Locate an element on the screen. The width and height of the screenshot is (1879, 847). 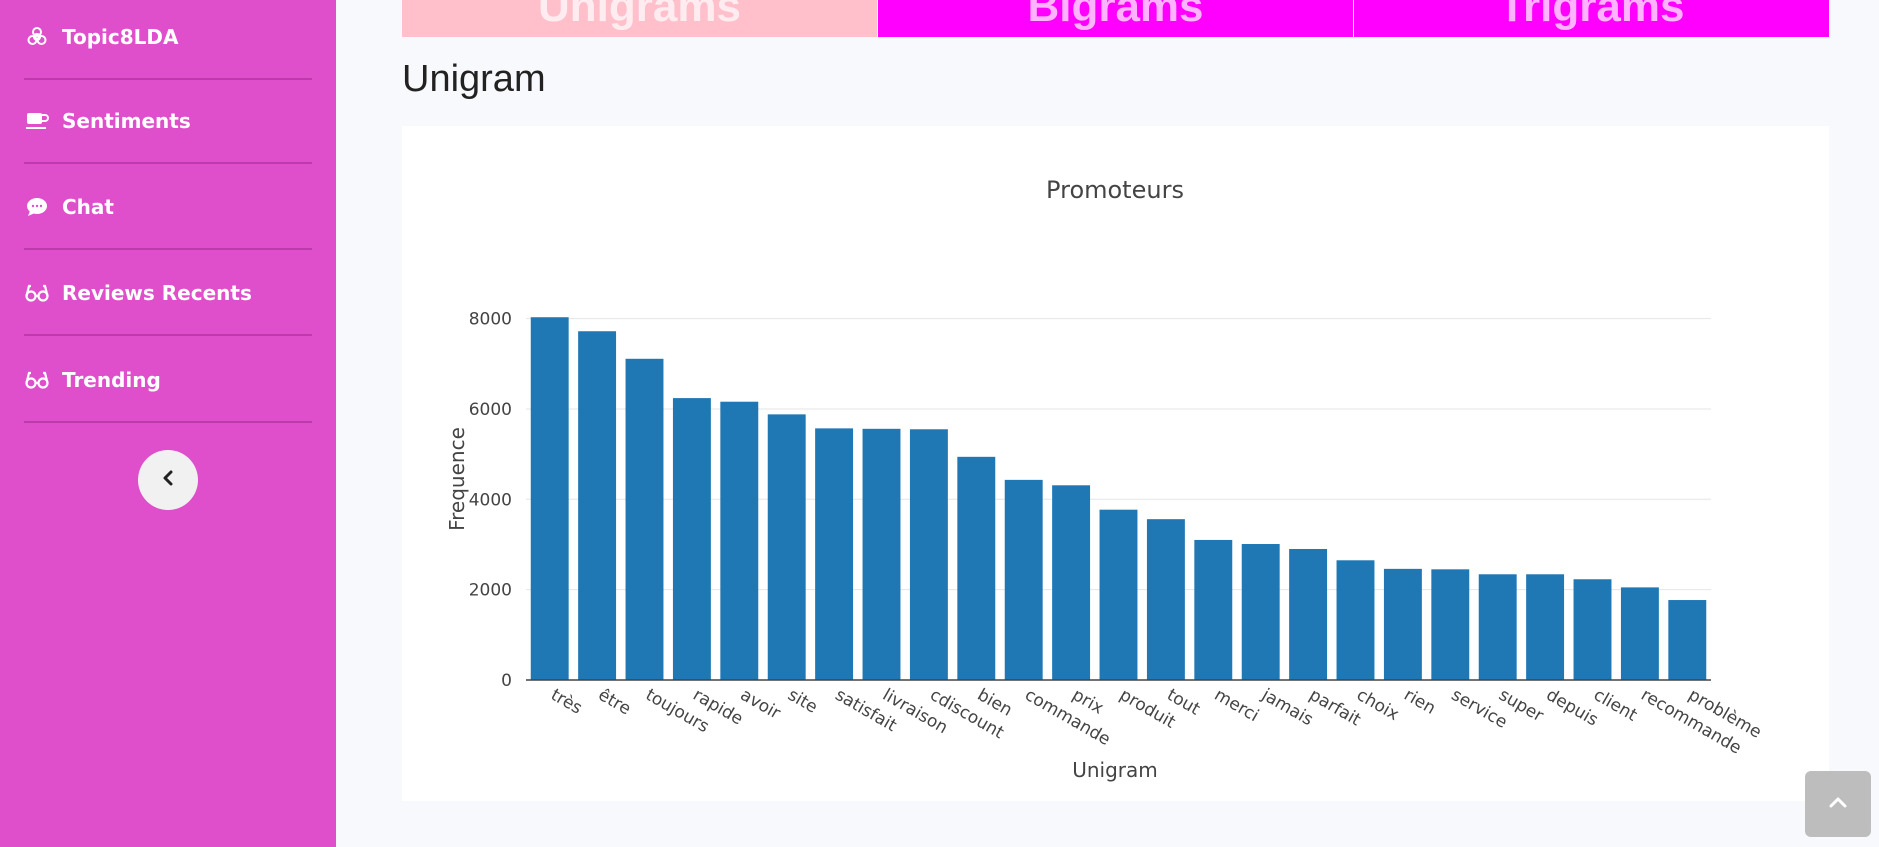
chart-title: Promoteurs is located at coordinates (1115, 190).